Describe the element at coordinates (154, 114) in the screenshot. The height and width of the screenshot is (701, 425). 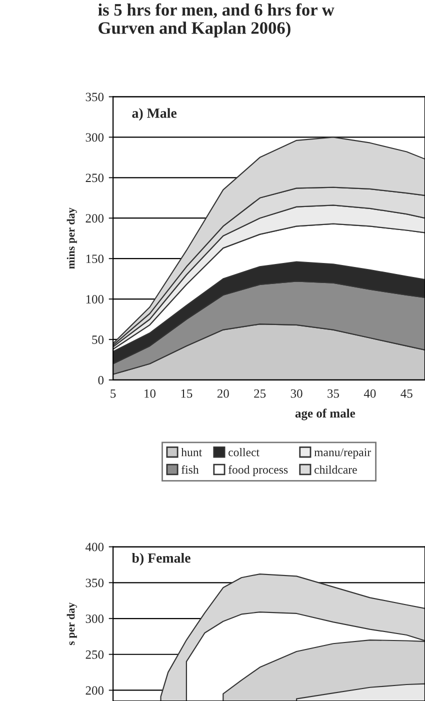
I see `annotation: a) Male` at that location.